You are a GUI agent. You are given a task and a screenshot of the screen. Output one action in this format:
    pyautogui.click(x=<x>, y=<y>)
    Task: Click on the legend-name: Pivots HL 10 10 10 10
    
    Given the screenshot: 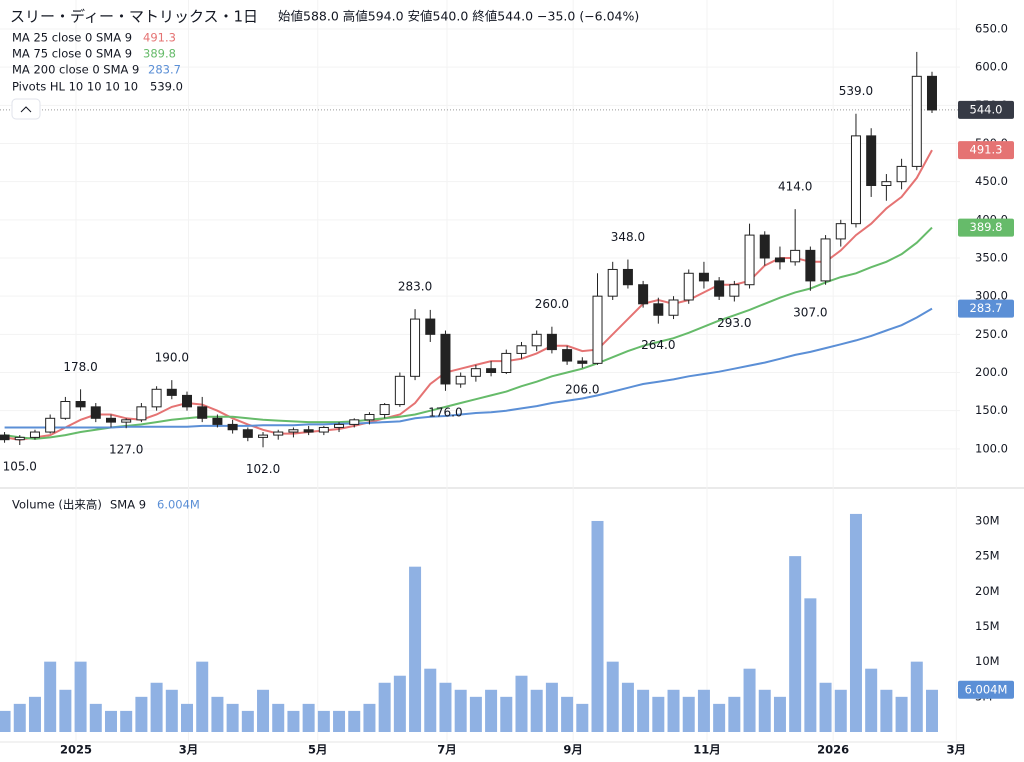 What is the action you would take?
    pyautogui.click(x=75, y=87)
    